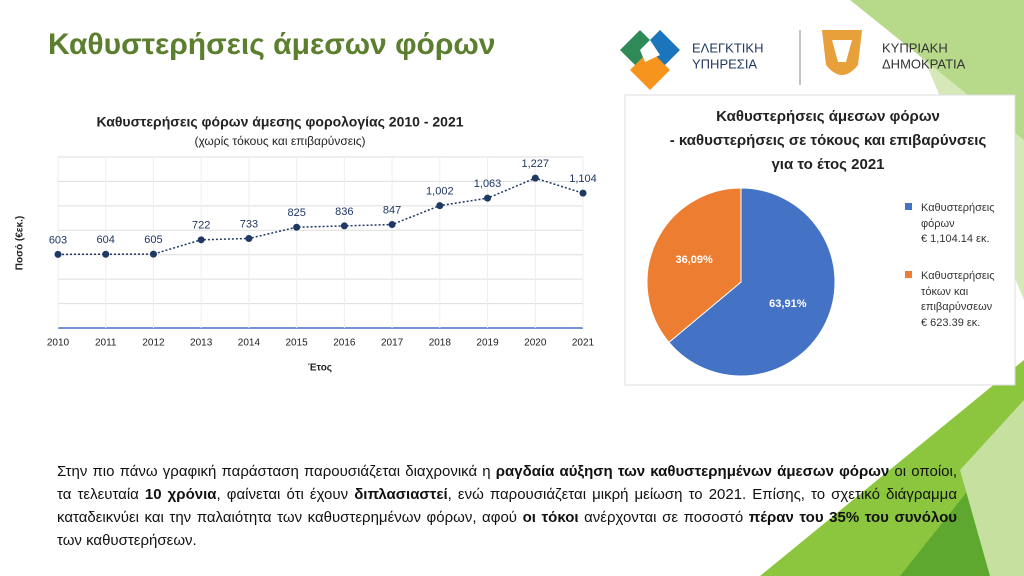 This screenshot has height=576, width=1024. Describe the element at coordinates (852, 517) in the screenshot. I see `text-run: πέραν του 35% του συνόλου` at that location.